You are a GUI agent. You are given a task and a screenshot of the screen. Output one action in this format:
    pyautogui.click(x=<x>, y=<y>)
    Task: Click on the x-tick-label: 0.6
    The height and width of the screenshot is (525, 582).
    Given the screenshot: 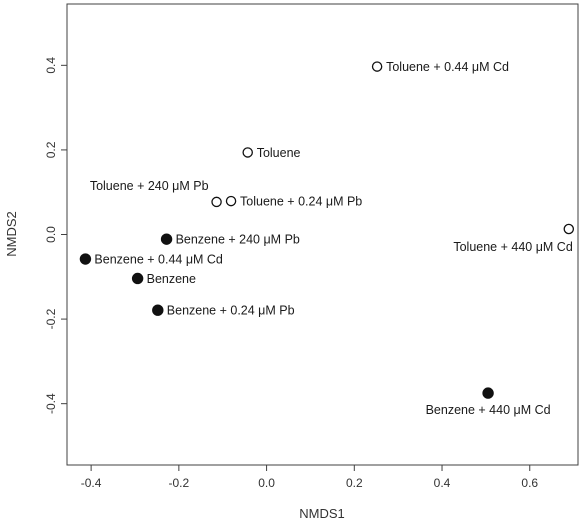 What is the action you would take?
    pyautogui.click(x=529, y=483)
    